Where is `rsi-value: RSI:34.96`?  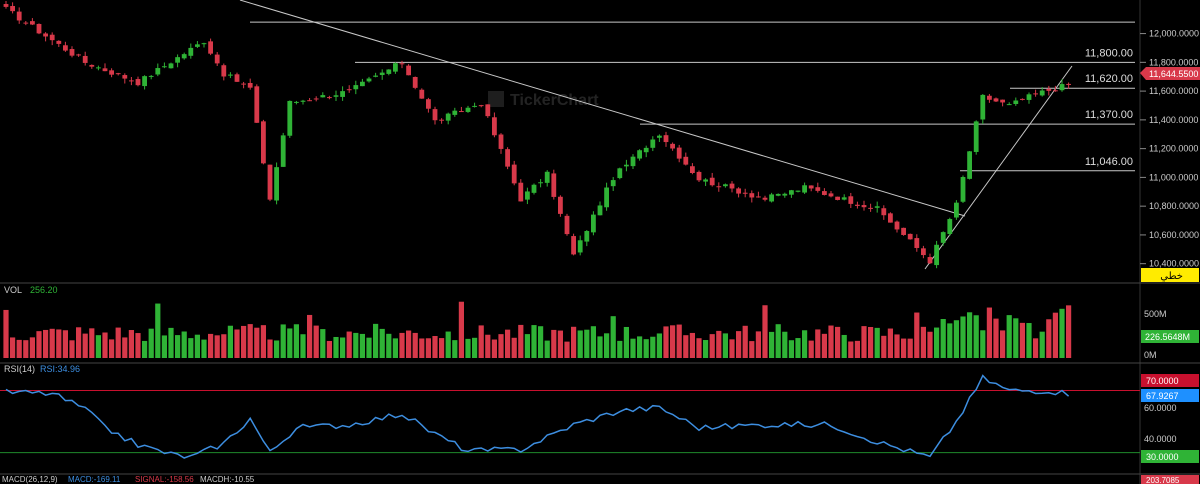
rsi-value: RSI:34.96 is located at coordinates (60, 369).